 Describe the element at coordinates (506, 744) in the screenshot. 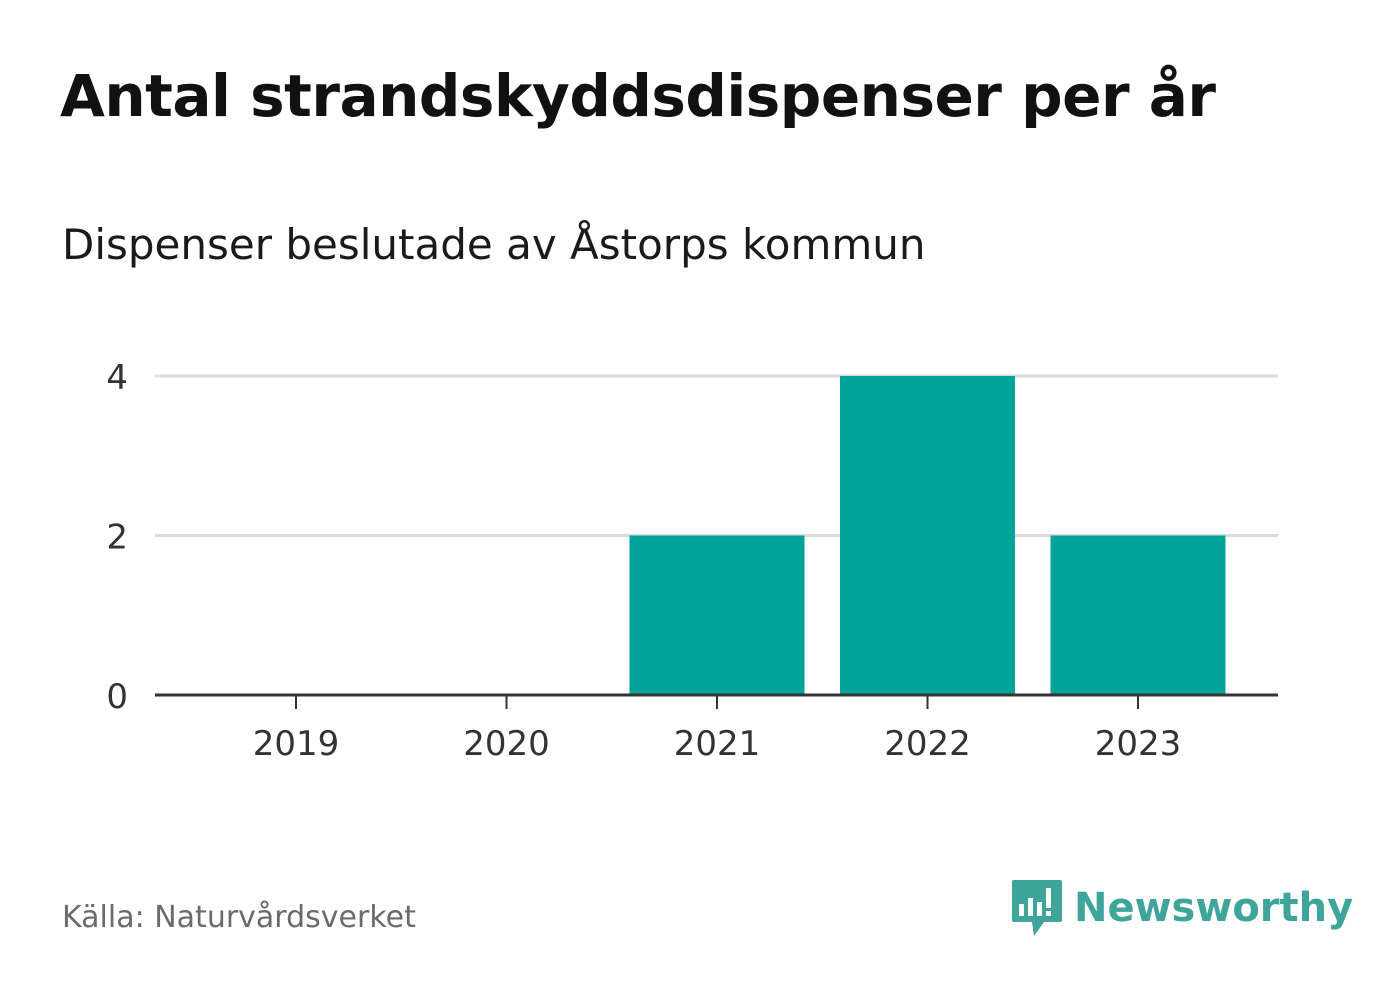

I see `x-tick-label-2020: 2020` at that location.